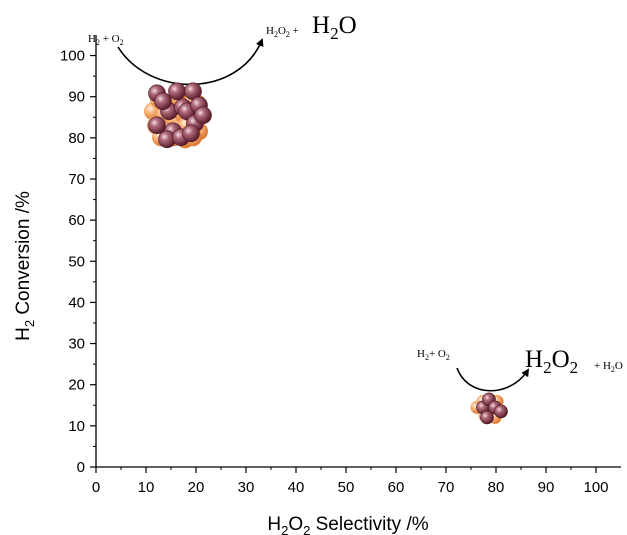 This screenshot has height=535, width=627. I want to click on reactants-label-small: H2+ O2, so click(433, 355).